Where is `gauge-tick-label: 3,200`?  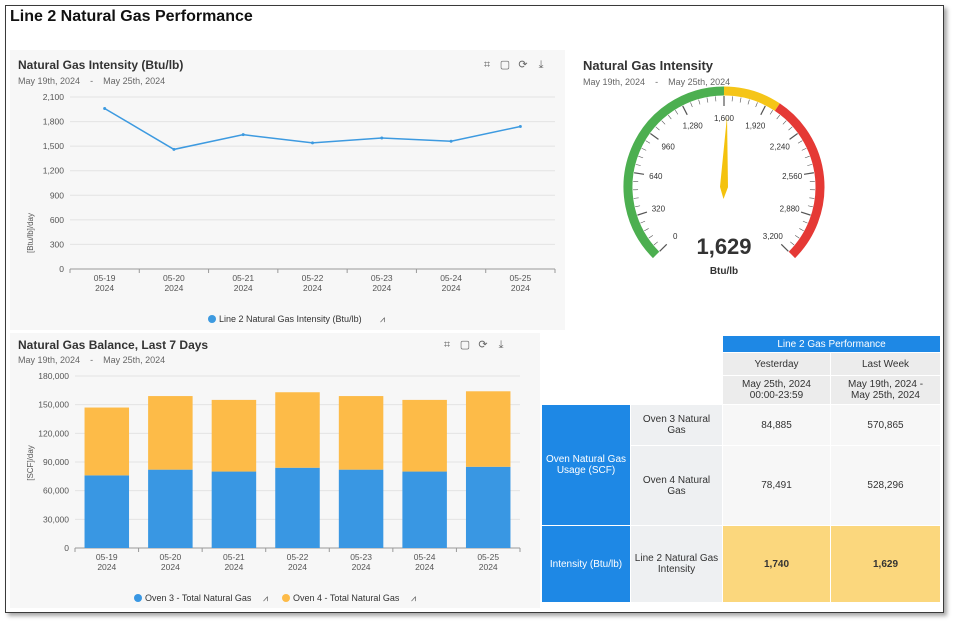 gauge-tick-label: 3,200 is located at coordinates (773, 236).